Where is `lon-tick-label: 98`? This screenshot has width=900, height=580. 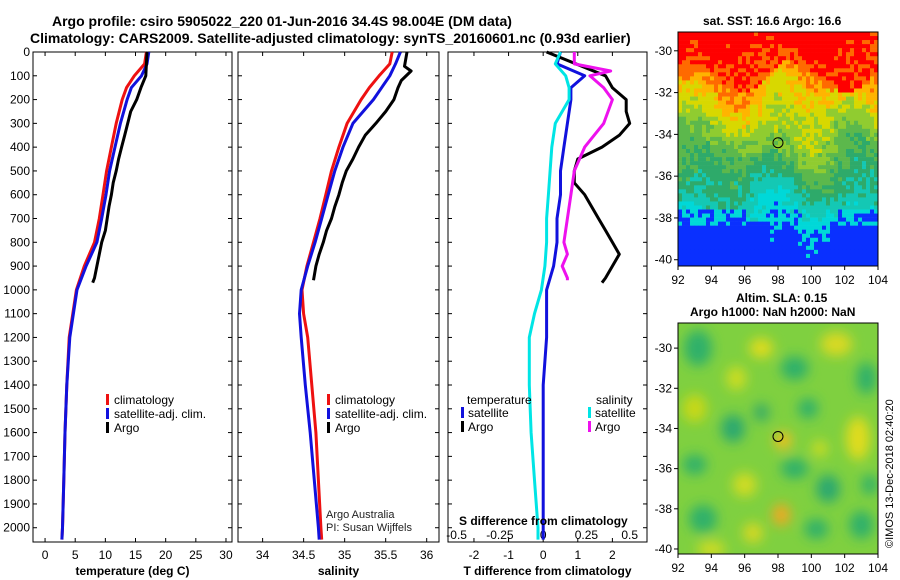
lon-tick-label: 98 is located at coordinates (778, 568).